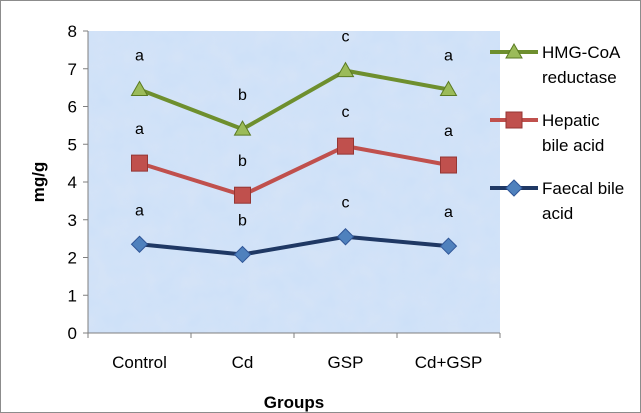 This screenshot has height=413, width=641. Describe the element at coordinates (294, 402) in the screenshot. I see `x-axis-title: Groups` at that location.